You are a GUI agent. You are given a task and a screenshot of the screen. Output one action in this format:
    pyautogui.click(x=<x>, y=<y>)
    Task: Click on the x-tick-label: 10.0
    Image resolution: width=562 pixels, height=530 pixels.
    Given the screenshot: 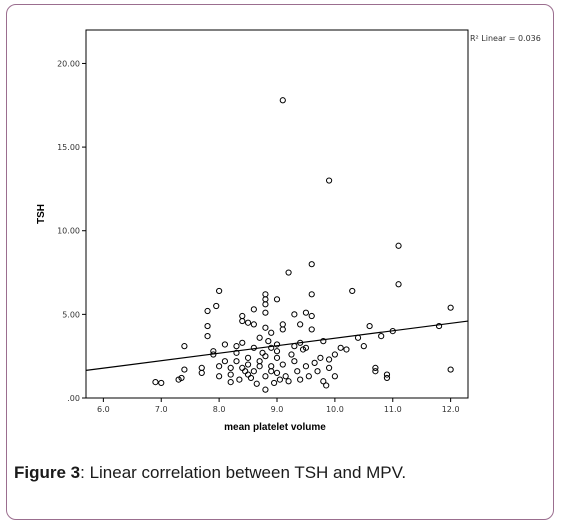 What is the action you would take?
    pyautogui.click(x=335, y=409)
    